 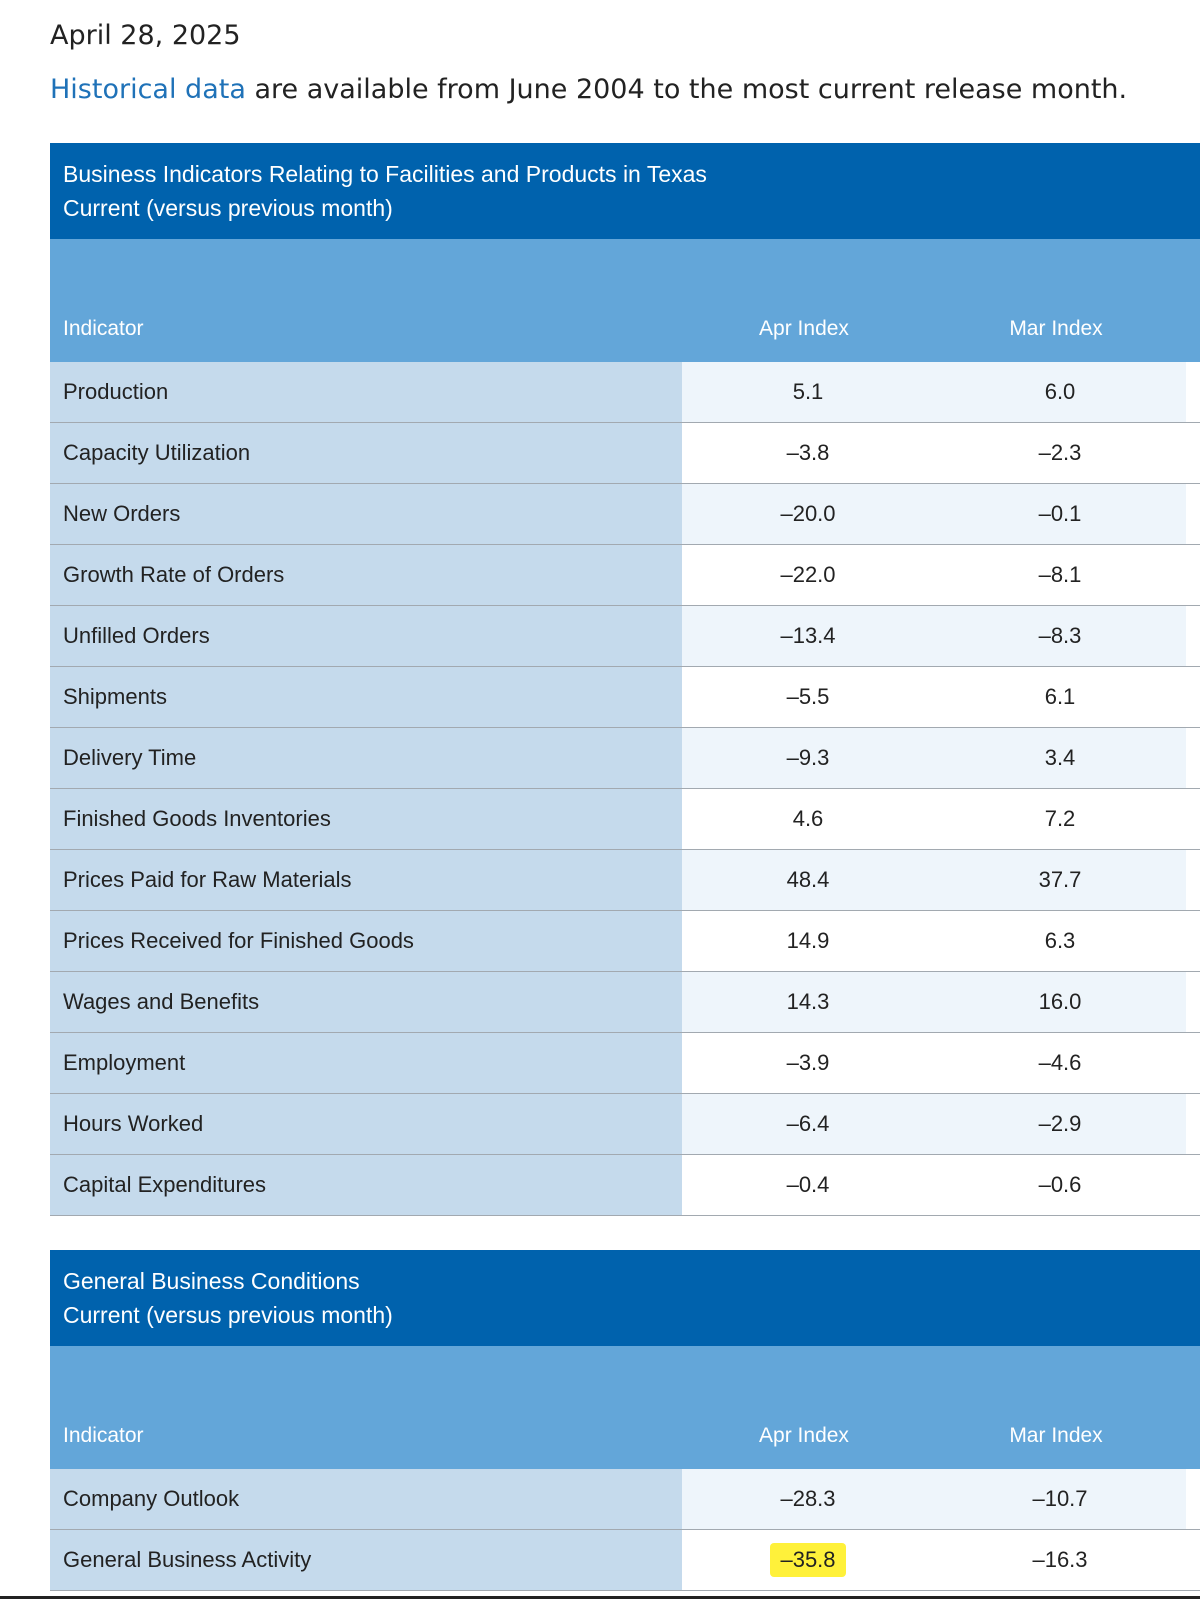 I want to click on mar-index-cell: 6.0, so click(x=1060, y=392).